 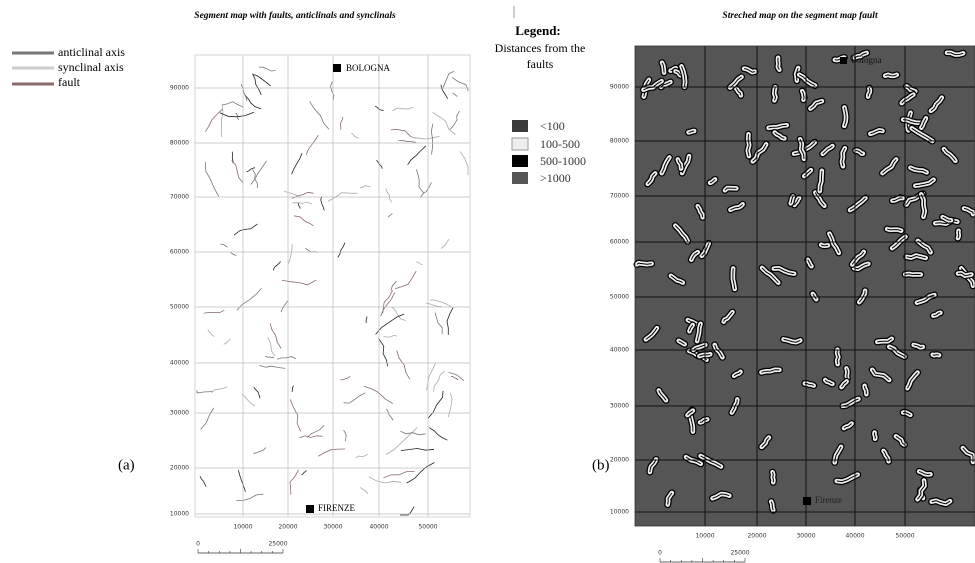 I want to click on y-tick-label: 40000, so click(x=619, y=350).